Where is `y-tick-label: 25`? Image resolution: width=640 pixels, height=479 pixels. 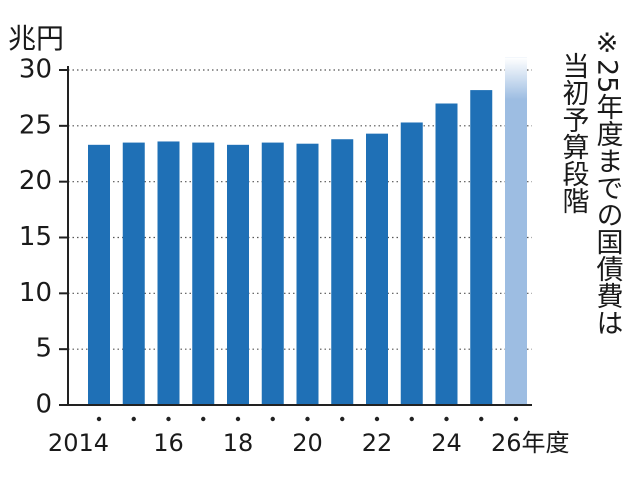 y-tick-label: 25 is located at coordinates (35, 125).